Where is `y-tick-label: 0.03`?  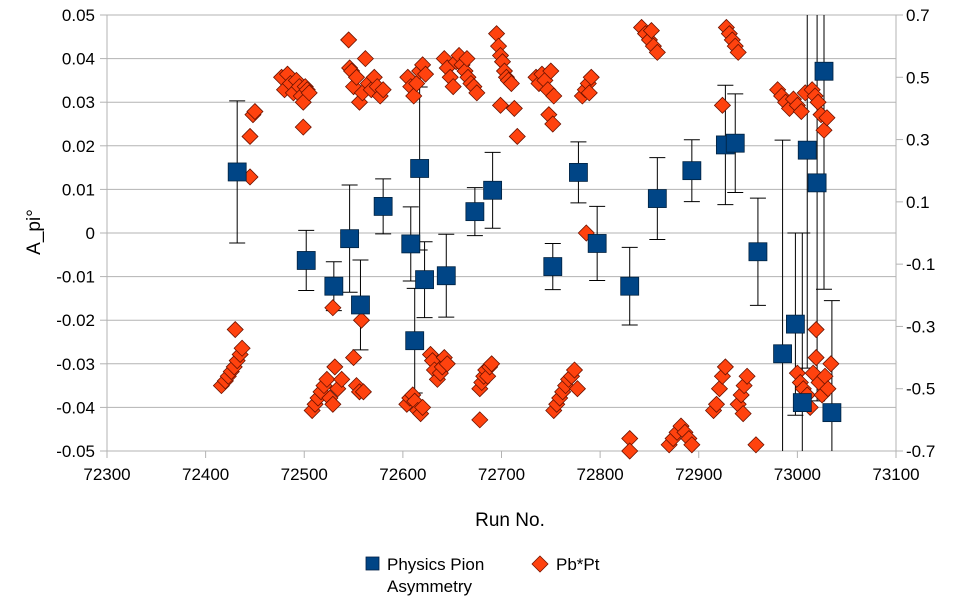 y-tick-label: 0.03 is located at coordinates (78, 102).